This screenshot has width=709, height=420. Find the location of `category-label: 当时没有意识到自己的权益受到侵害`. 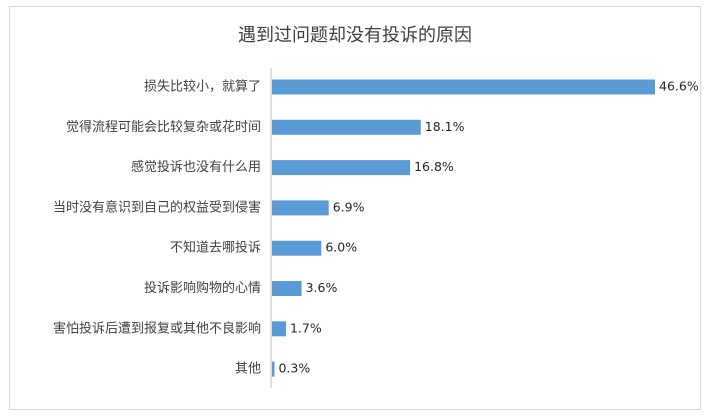

category-label: 当时没有意识到自己的权益受到侵害 is located at coordinates (157, 207).